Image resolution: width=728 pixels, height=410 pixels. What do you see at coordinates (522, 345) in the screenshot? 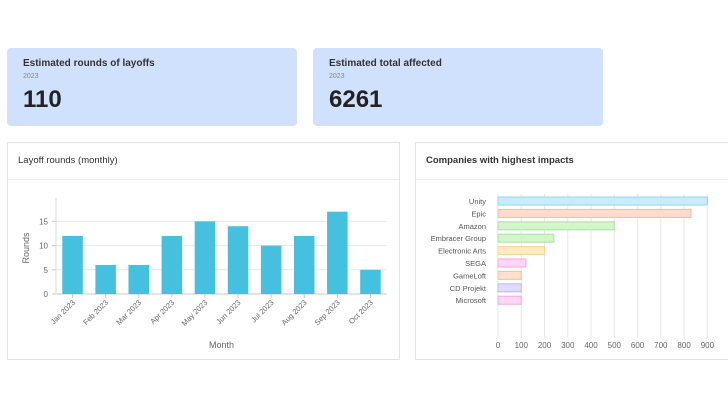
I see `x-tick-label: 100` at bounding box center [522, 345].